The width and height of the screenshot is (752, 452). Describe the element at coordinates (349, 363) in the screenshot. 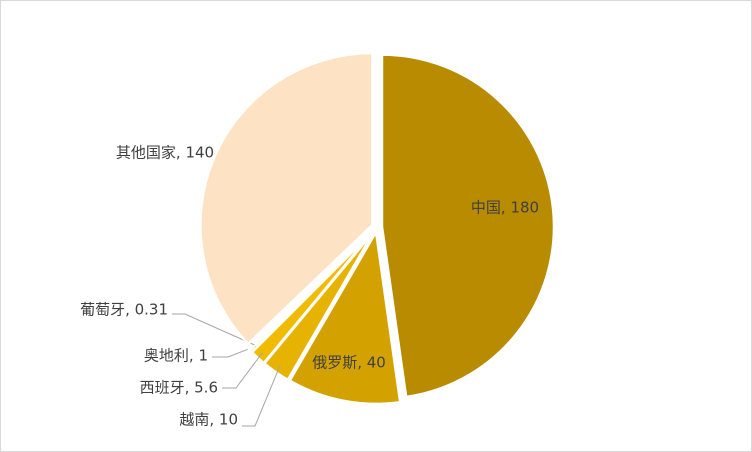

I see `data-label: 俄罗斯, 40` at that location.